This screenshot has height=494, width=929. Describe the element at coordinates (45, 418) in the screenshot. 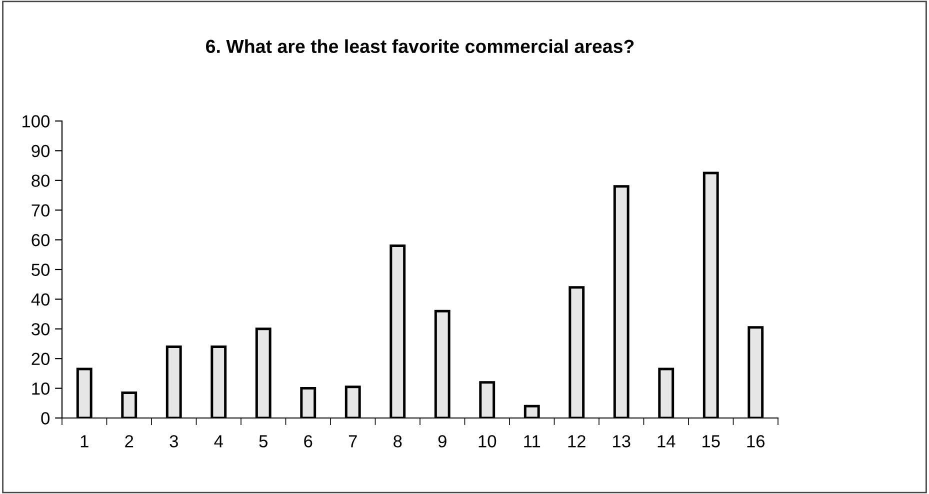

I see `y-tick-label: 0` at that location.